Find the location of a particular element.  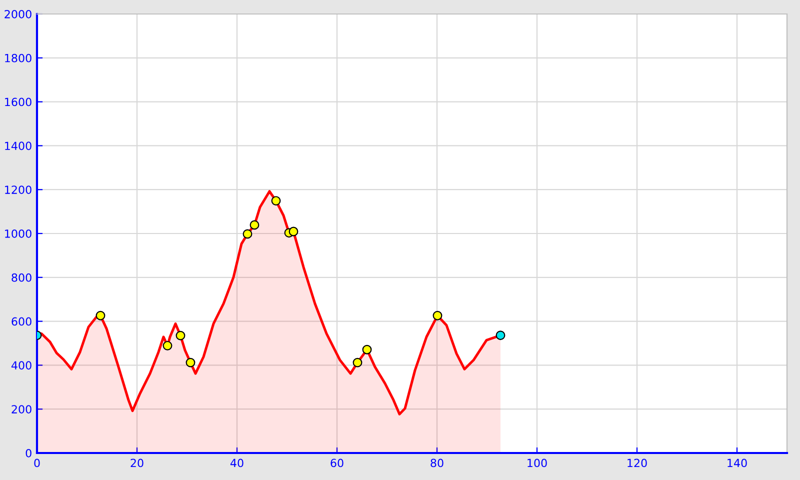

y-tick-label: 1400 is located at coordinates (18, 146).